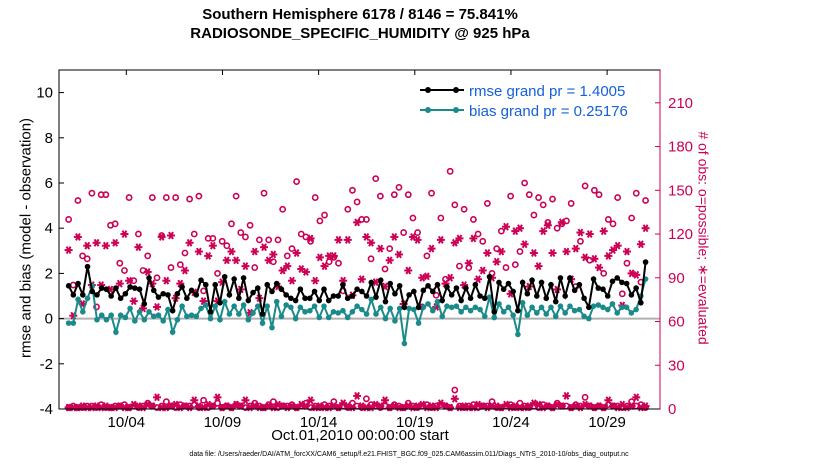 The height and width of the screenshot is (470, 830). Describe the element at coordinates (676, 322) in the screenshot. I see `y2-tick-label: 60` at that location.